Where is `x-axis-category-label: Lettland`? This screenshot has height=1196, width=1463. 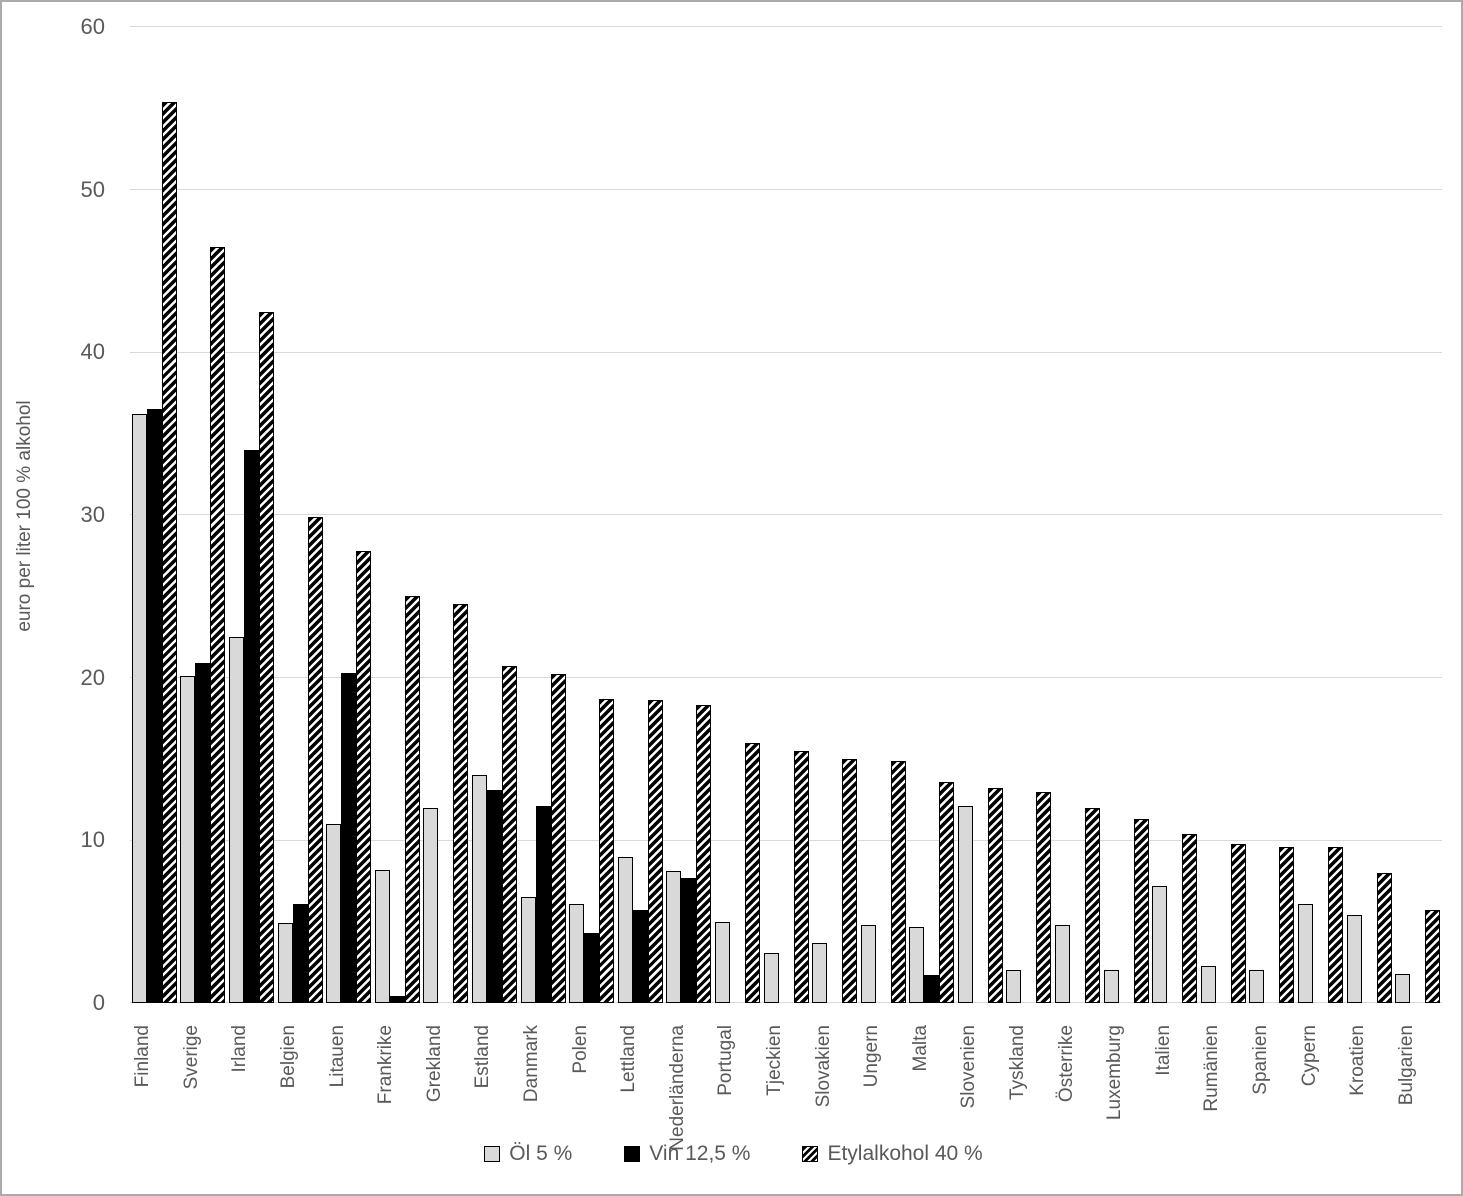 x-axis-category-label: Lettland is located at coordinates (629, 1059).